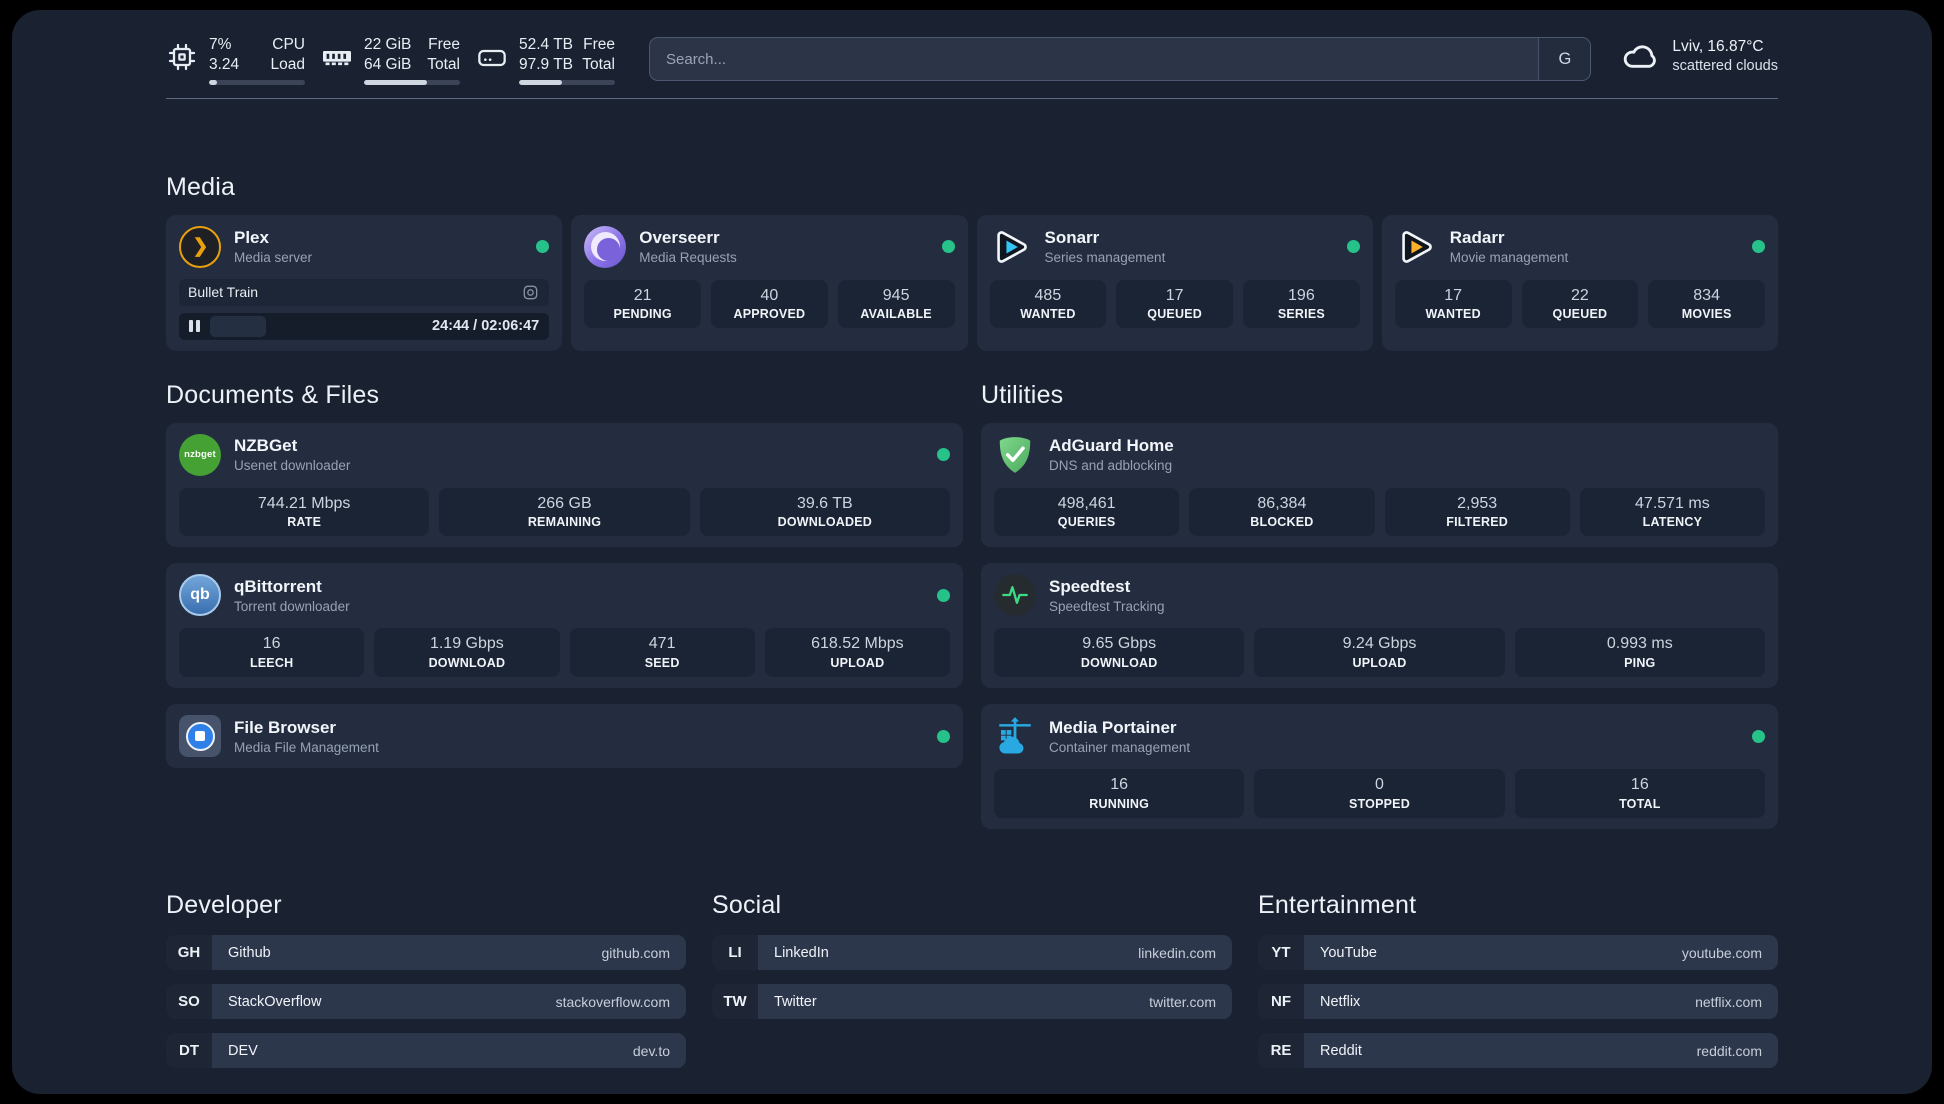 Image resolution: width=1944 pixels, height=1104 pixels. What do you see at coordinates (1348, 952) in the screenshot?
I see `bookmark-name: YouTube` at bounding box center [1348, 952].